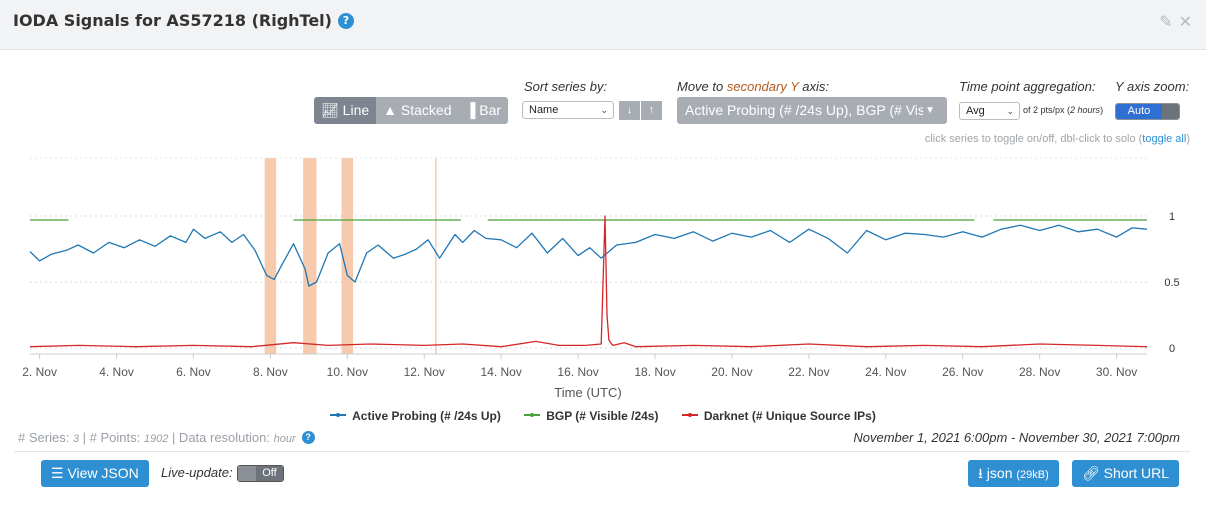 The height and width of the screenshot is (505, 1206). What do you see at coordinates (1027, 86) in the screenshot?
I see `aggregation-label: Time point aggregation:` at bounding box center [1027, 86].